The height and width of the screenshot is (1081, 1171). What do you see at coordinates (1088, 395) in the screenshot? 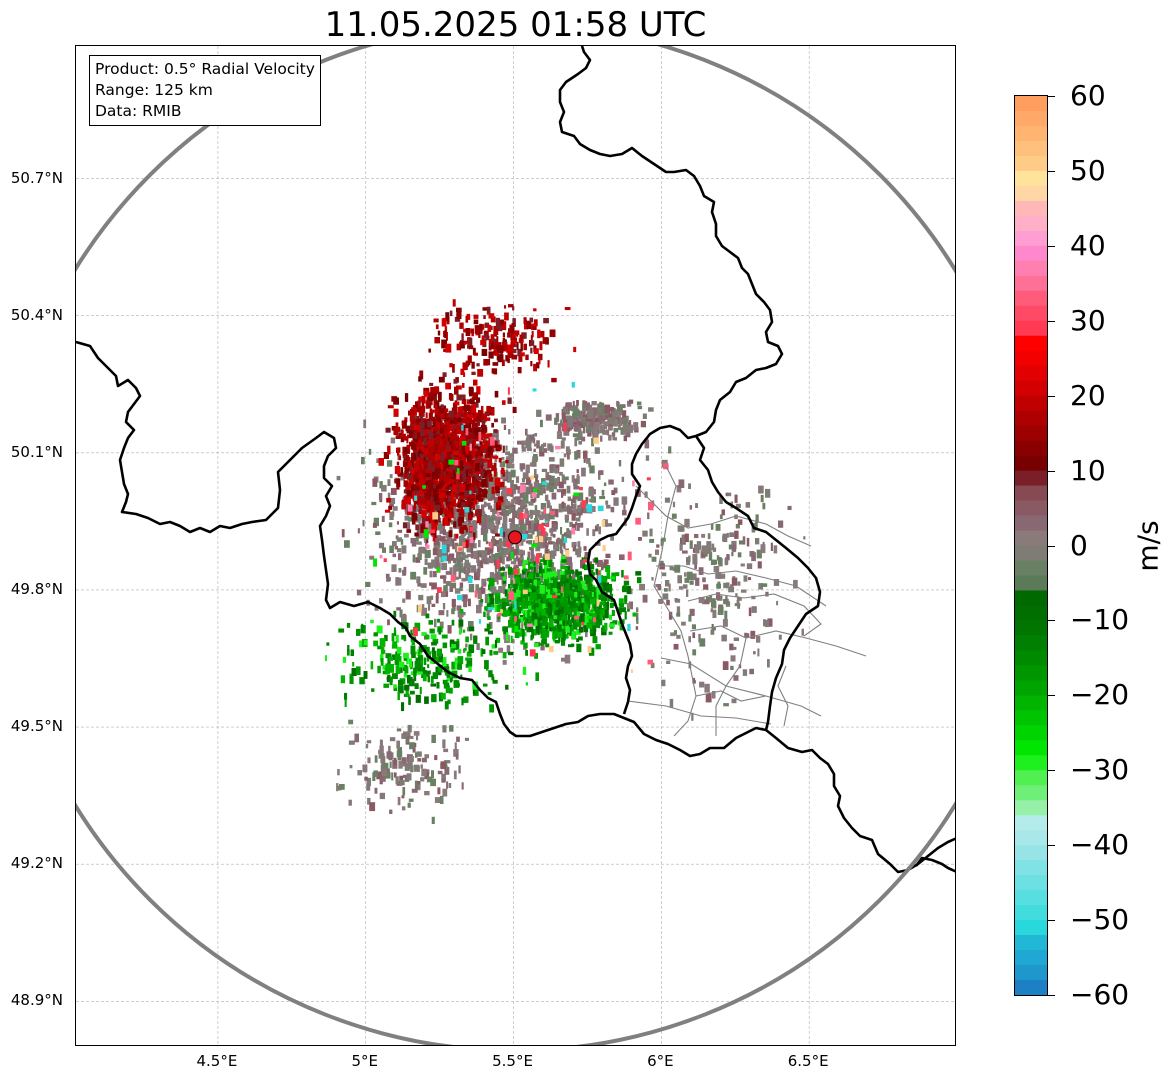
I see `colorbar-tick-label: 20` at bounding box center [1088, 395].